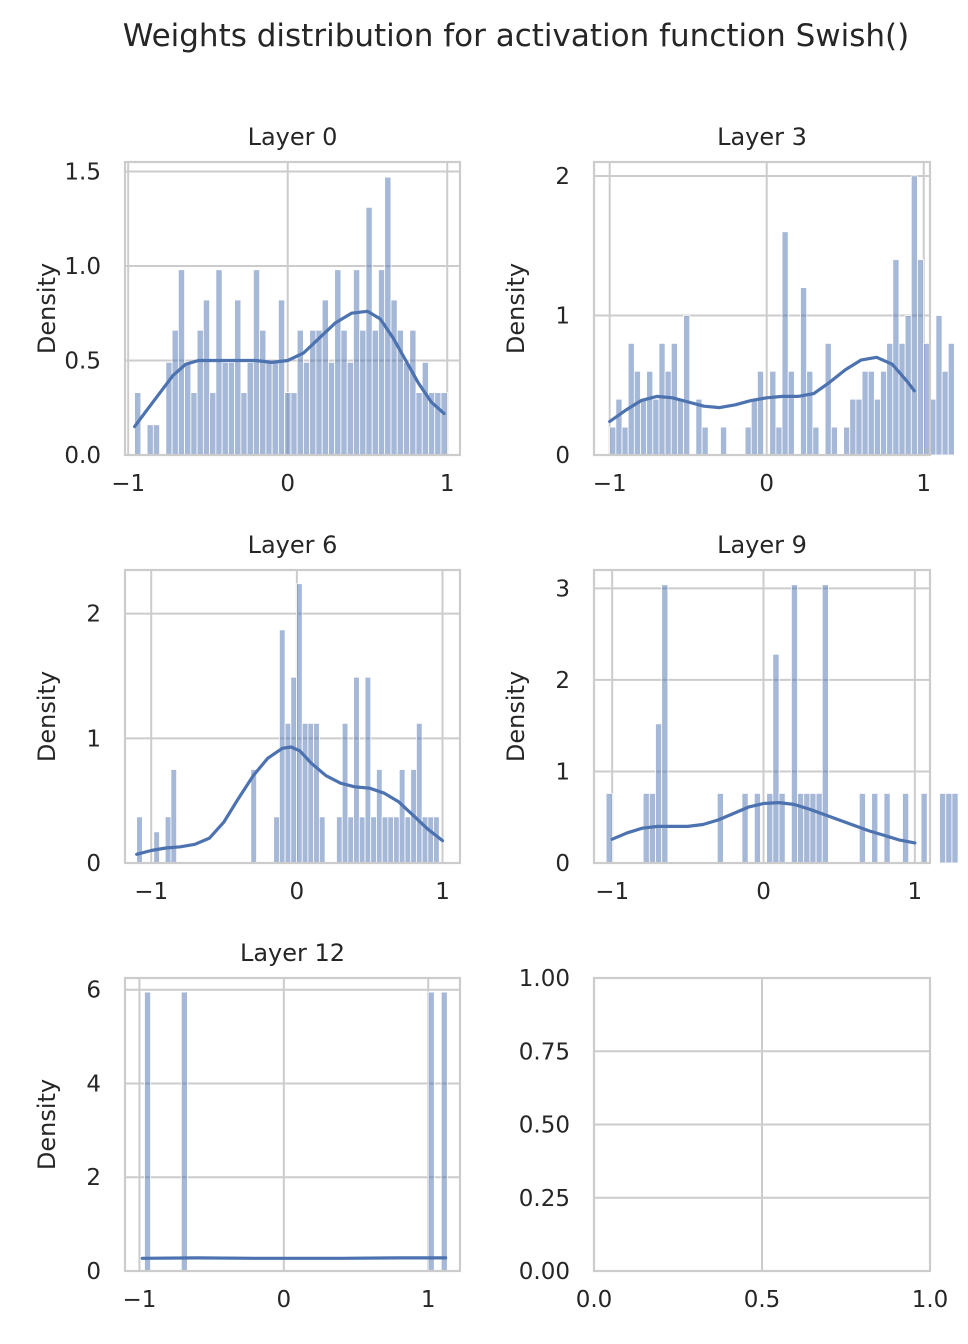  I want to click on y-tick-label: 1, so click(562, 772).